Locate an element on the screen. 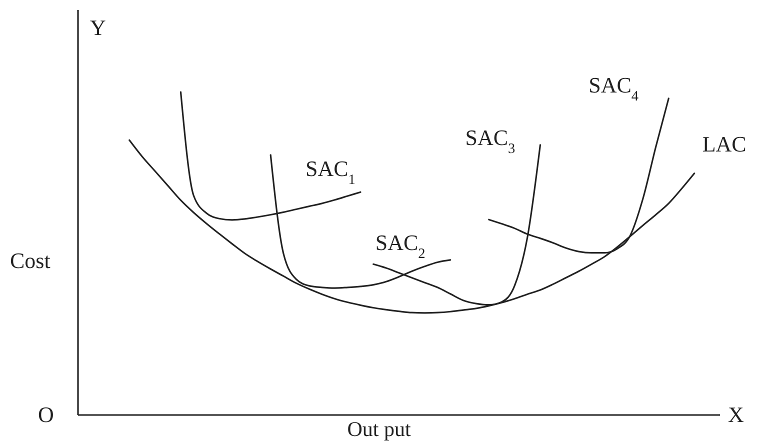 The height and width of the screenshot is (446, 765). text: X is located at coordinates (736, 414).